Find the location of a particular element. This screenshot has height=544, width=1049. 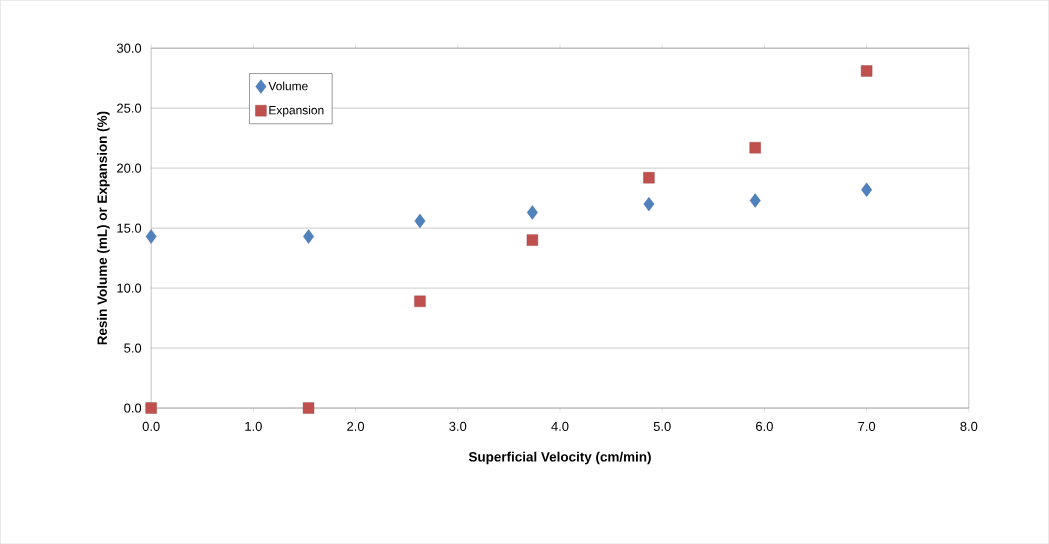

x-tick-label: 7.0 is located at coordinates (867, 426).